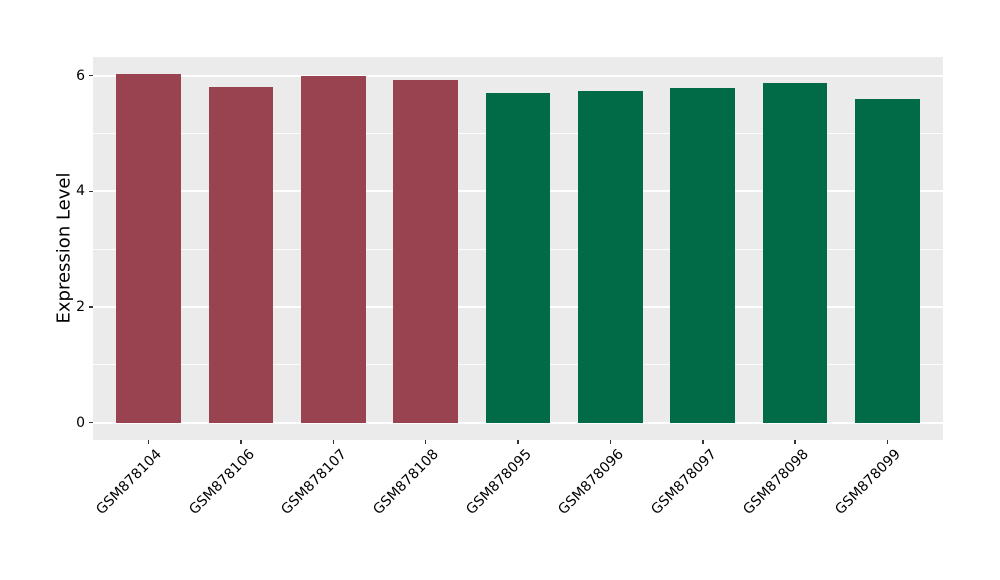 The height and width of the screenshot is (580, 1000). Describe the element at coordinates (518, 257) in the screenshot. I see `bar-GSM878095` at that location.